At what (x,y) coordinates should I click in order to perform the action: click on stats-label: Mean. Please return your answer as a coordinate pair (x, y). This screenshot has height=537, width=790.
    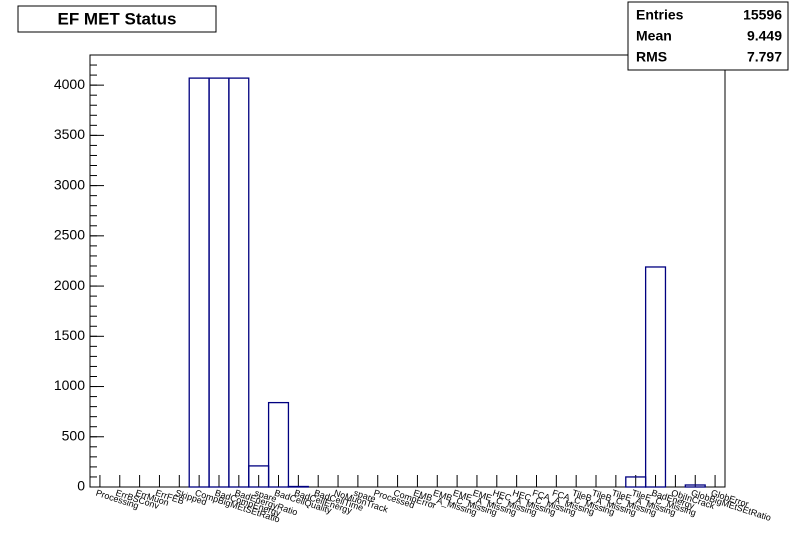
    Looking at the image, I should click on (654, 36).